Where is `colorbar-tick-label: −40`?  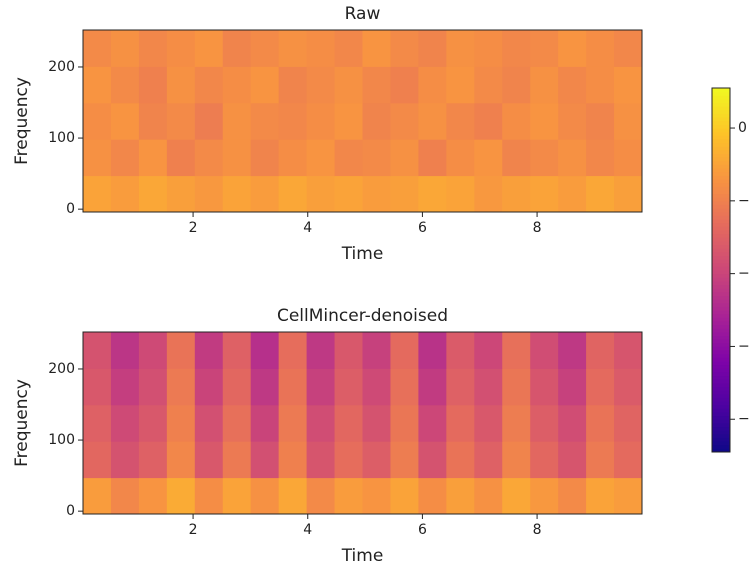 colorbar-tick-label: −40 is located at coordinates (744, 274).